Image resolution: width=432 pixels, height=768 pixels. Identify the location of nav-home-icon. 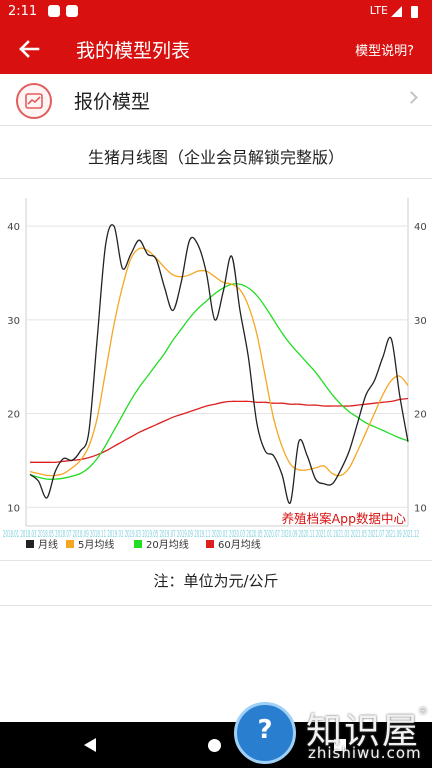
(214, 745).